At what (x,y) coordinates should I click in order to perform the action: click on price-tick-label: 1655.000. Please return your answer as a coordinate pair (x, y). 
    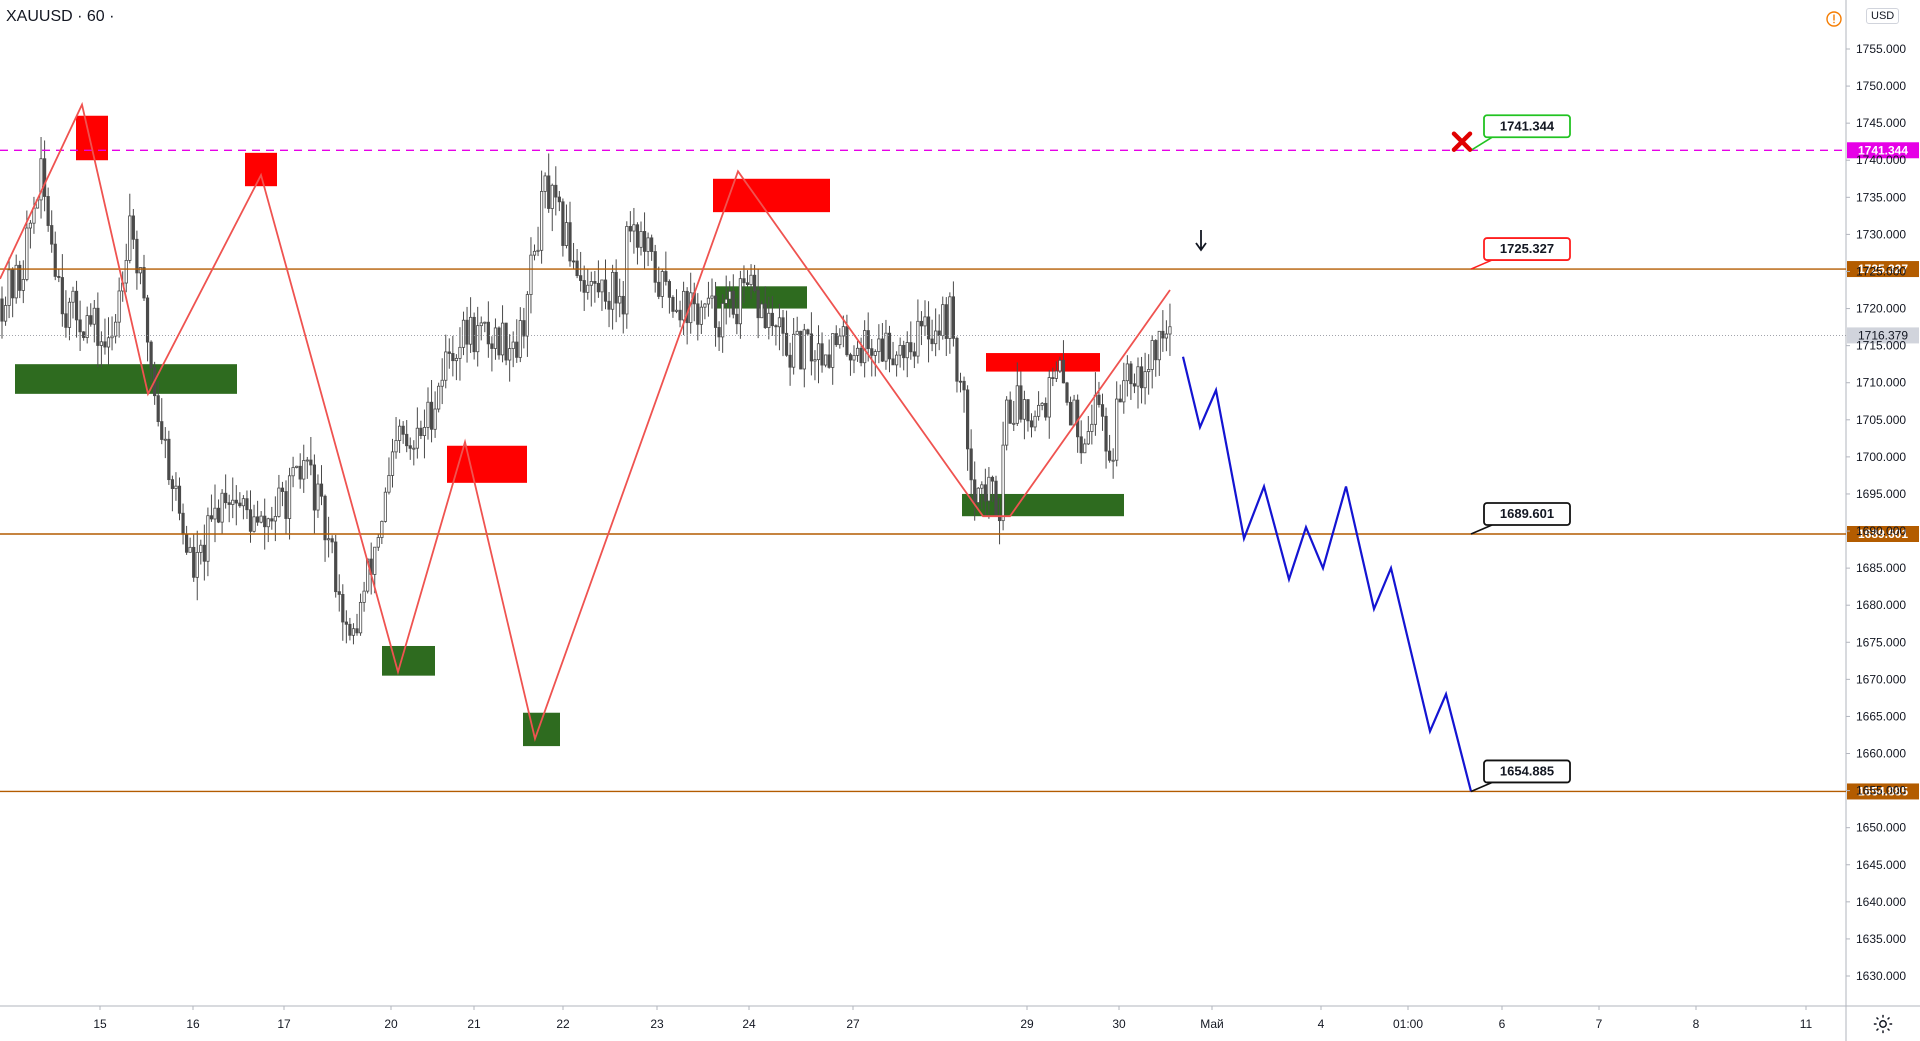
    Looking at the image, I should click on (1881, 791).